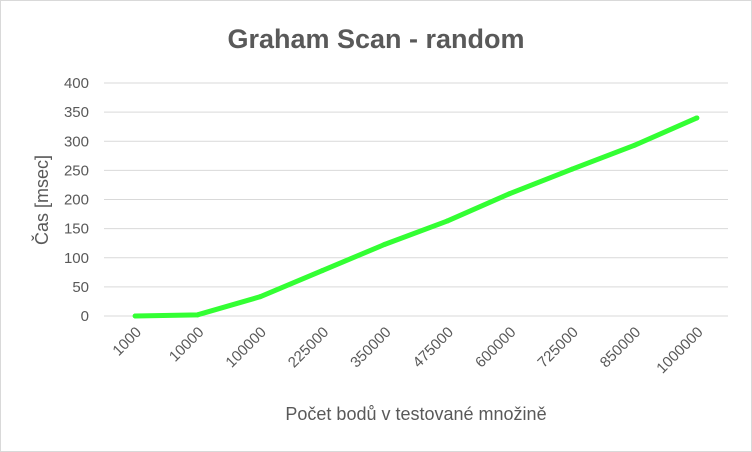 The width and height of the screenshot is (752, 452). Describe the element at coordinates (187, 345) in the screenshot. I see `x-tick-label: 10000` at that location.